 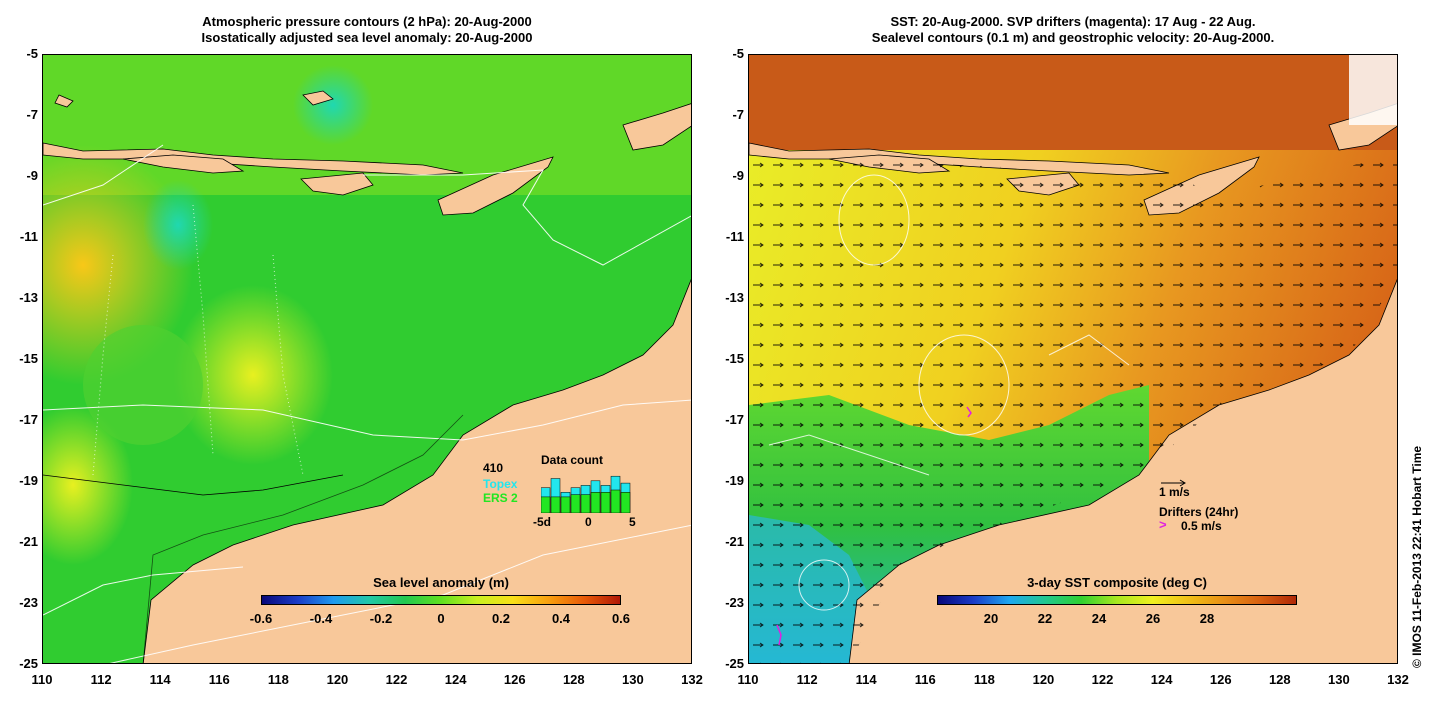 I want to click on right-lat-tick: -11, so click(x=734, y=236).